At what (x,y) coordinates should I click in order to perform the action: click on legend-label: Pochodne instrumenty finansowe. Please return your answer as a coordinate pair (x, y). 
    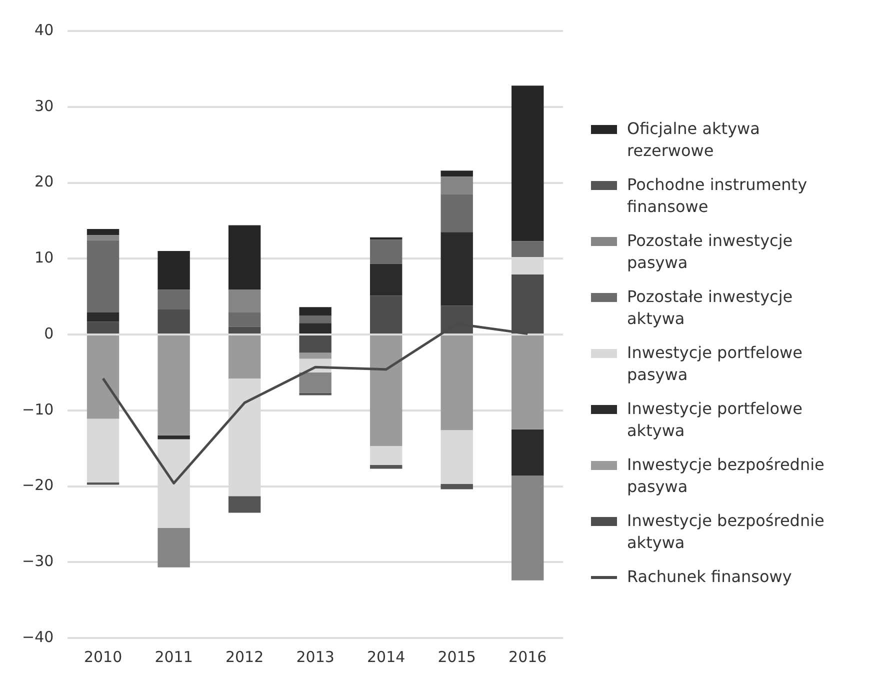
    Looking at the image, I should click on (717, 196).